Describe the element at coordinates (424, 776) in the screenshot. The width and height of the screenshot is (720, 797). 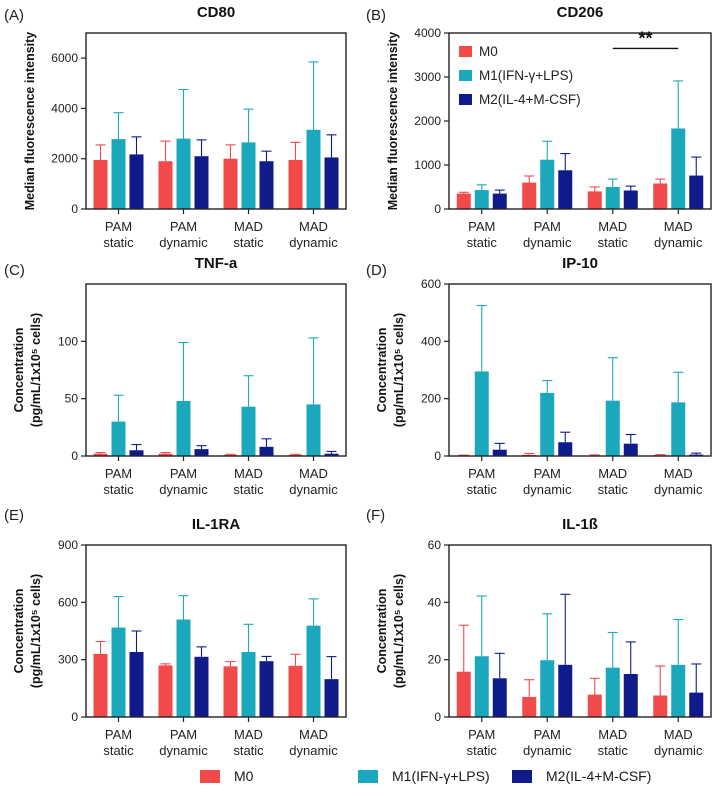
I see `legend-item-m1: M1(IFN-γ+LPS)` at that location.